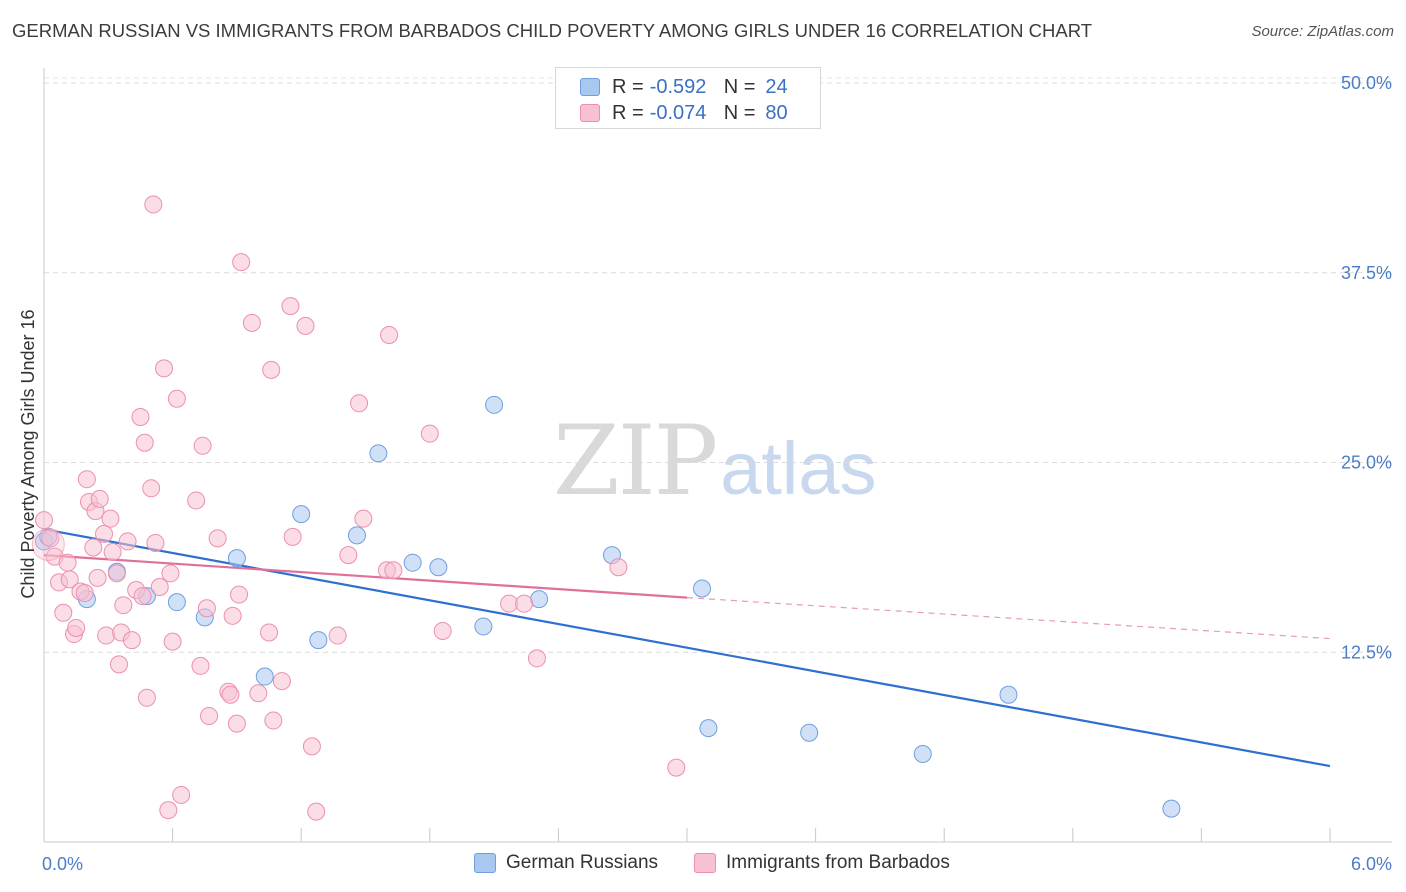 The height and width of the screenshot is (892, 1406). What do you see at coordinates (1008, 618) in the screenshot?
I see `trend-barbados-extension` at bounding box center [1008, 618].